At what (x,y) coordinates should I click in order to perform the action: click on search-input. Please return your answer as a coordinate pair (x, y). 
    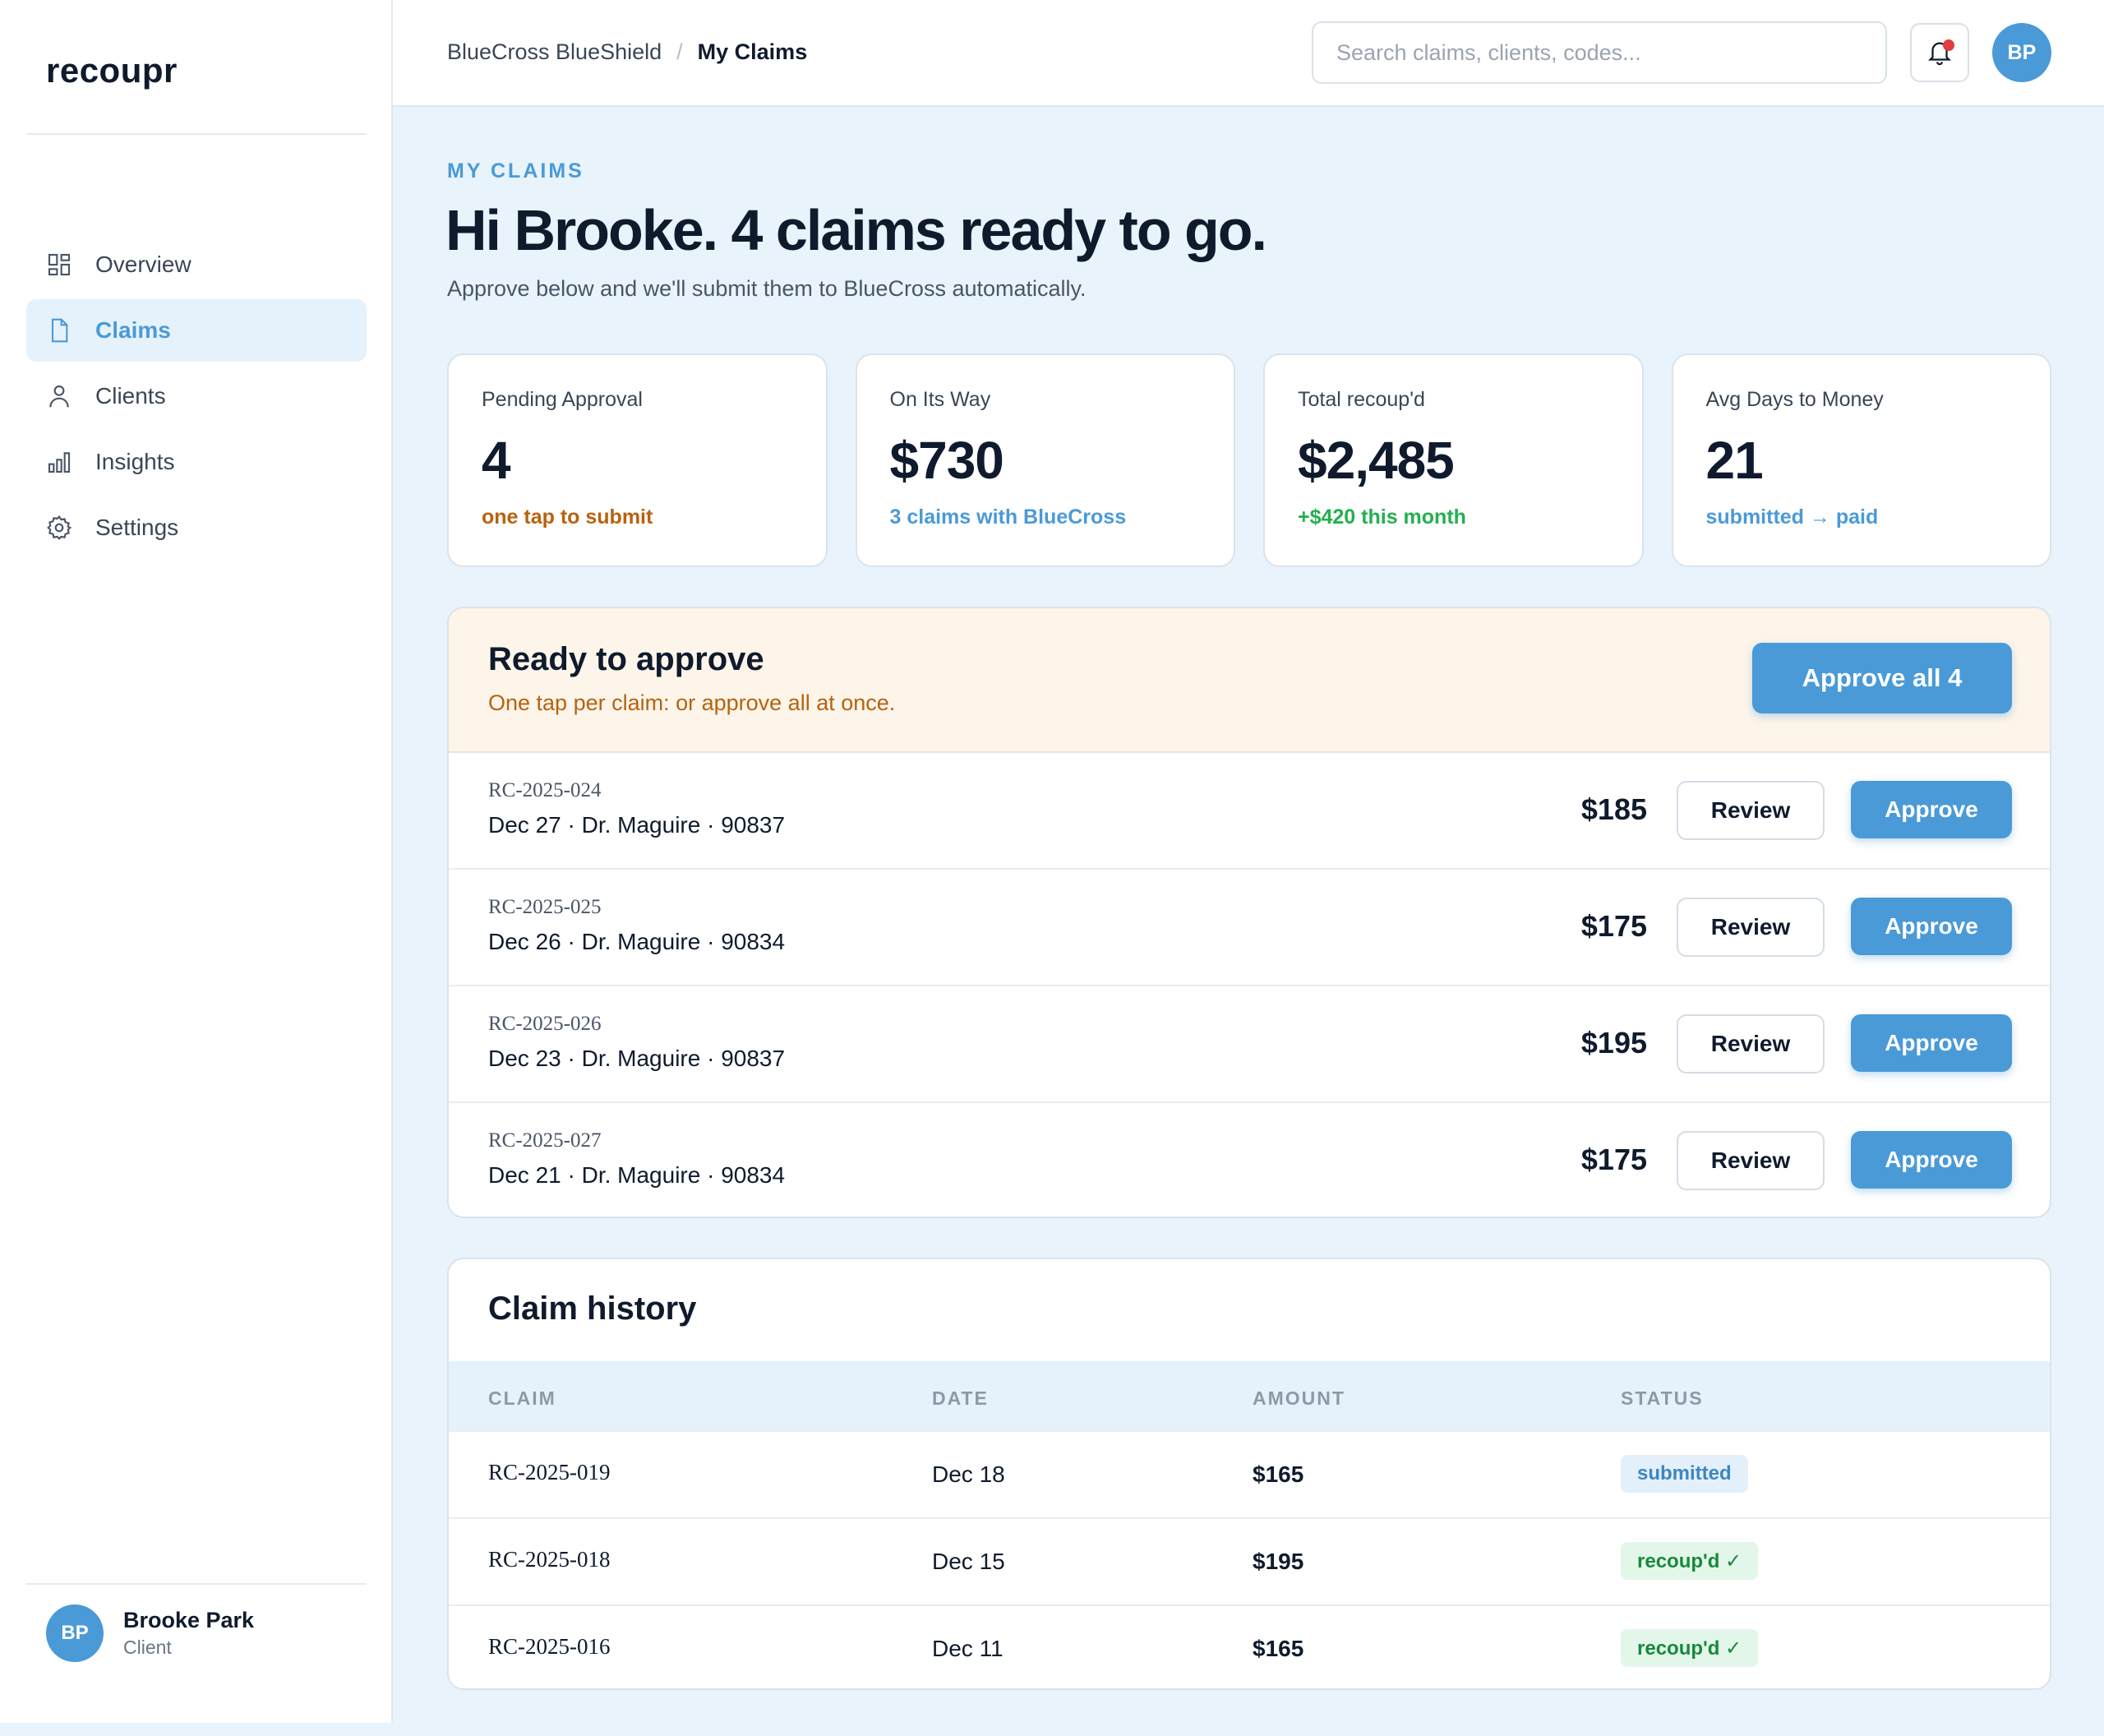
    Looking at the image, I should click on (1599, 53).